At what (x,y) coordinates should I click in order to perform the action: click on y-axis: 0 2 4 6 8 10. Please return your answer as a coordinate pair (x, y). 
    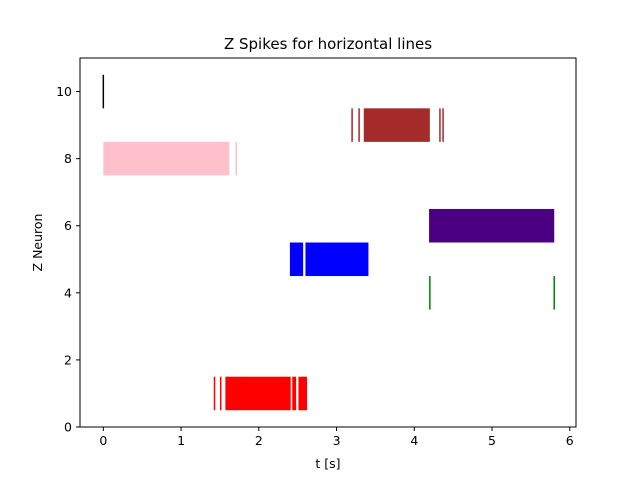
    Looking at the image, I should click on (68, 259).